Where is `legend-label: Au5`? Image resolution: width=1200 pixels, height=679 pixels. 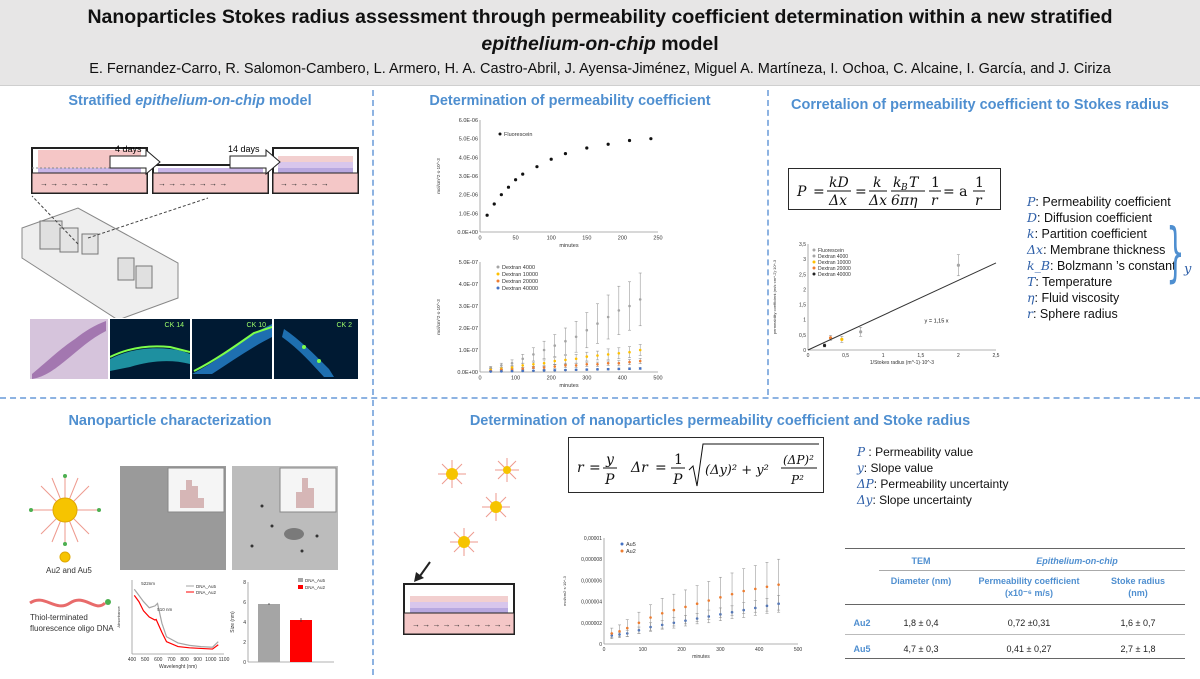 legend-label: Au5 is located at coordinates (631, 545).